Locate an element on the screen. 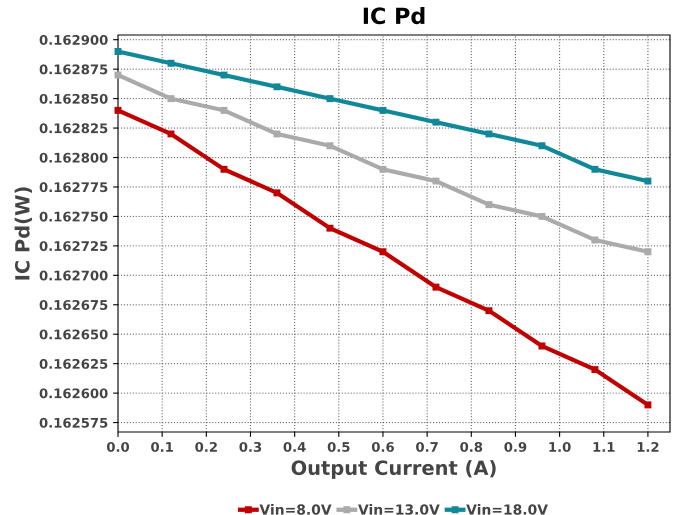  y-tick-label: 0.162650 is located at coordinates (74, 334).